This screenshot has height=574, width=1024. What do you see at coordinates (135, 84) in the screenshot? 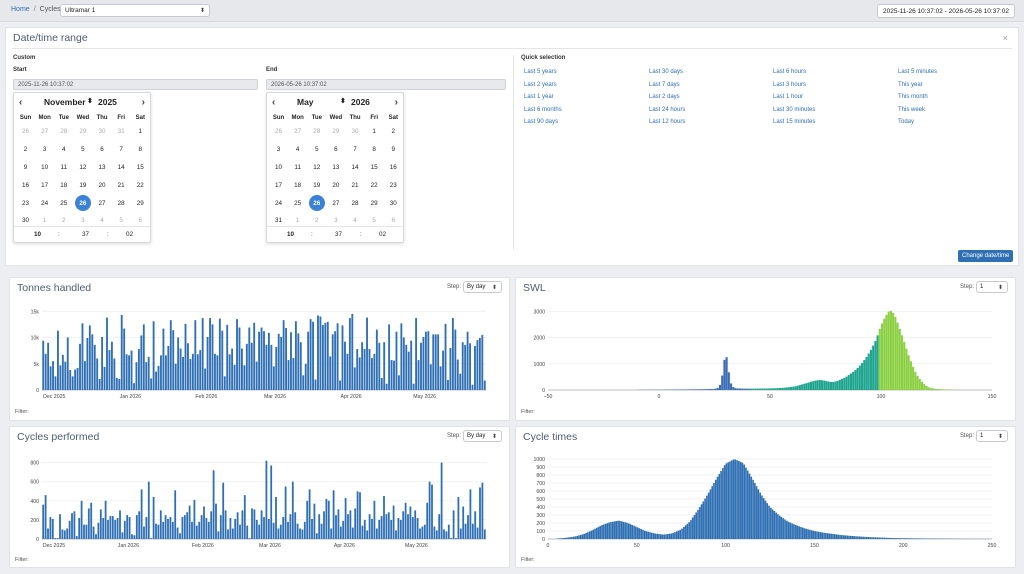
I see `start-date-input: 2025-11-26 10:37:02` at bounding box center [135, 84].